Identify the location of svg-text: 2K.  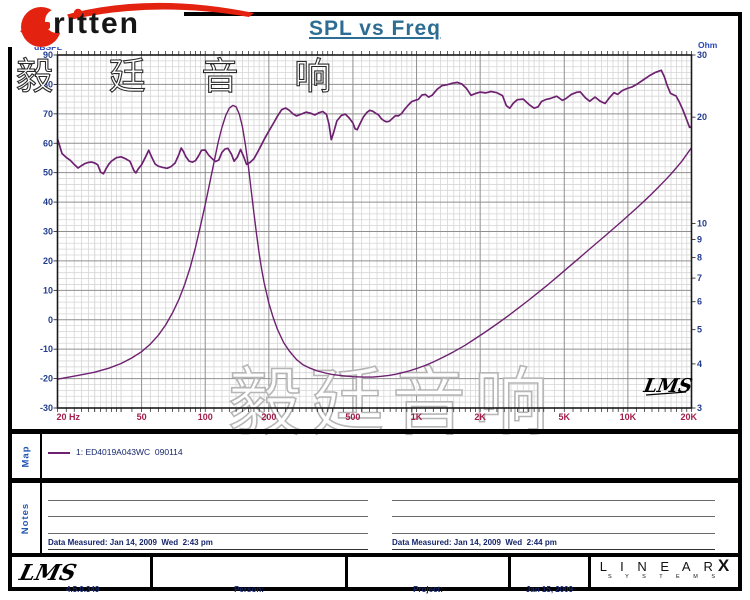
(480, 417).